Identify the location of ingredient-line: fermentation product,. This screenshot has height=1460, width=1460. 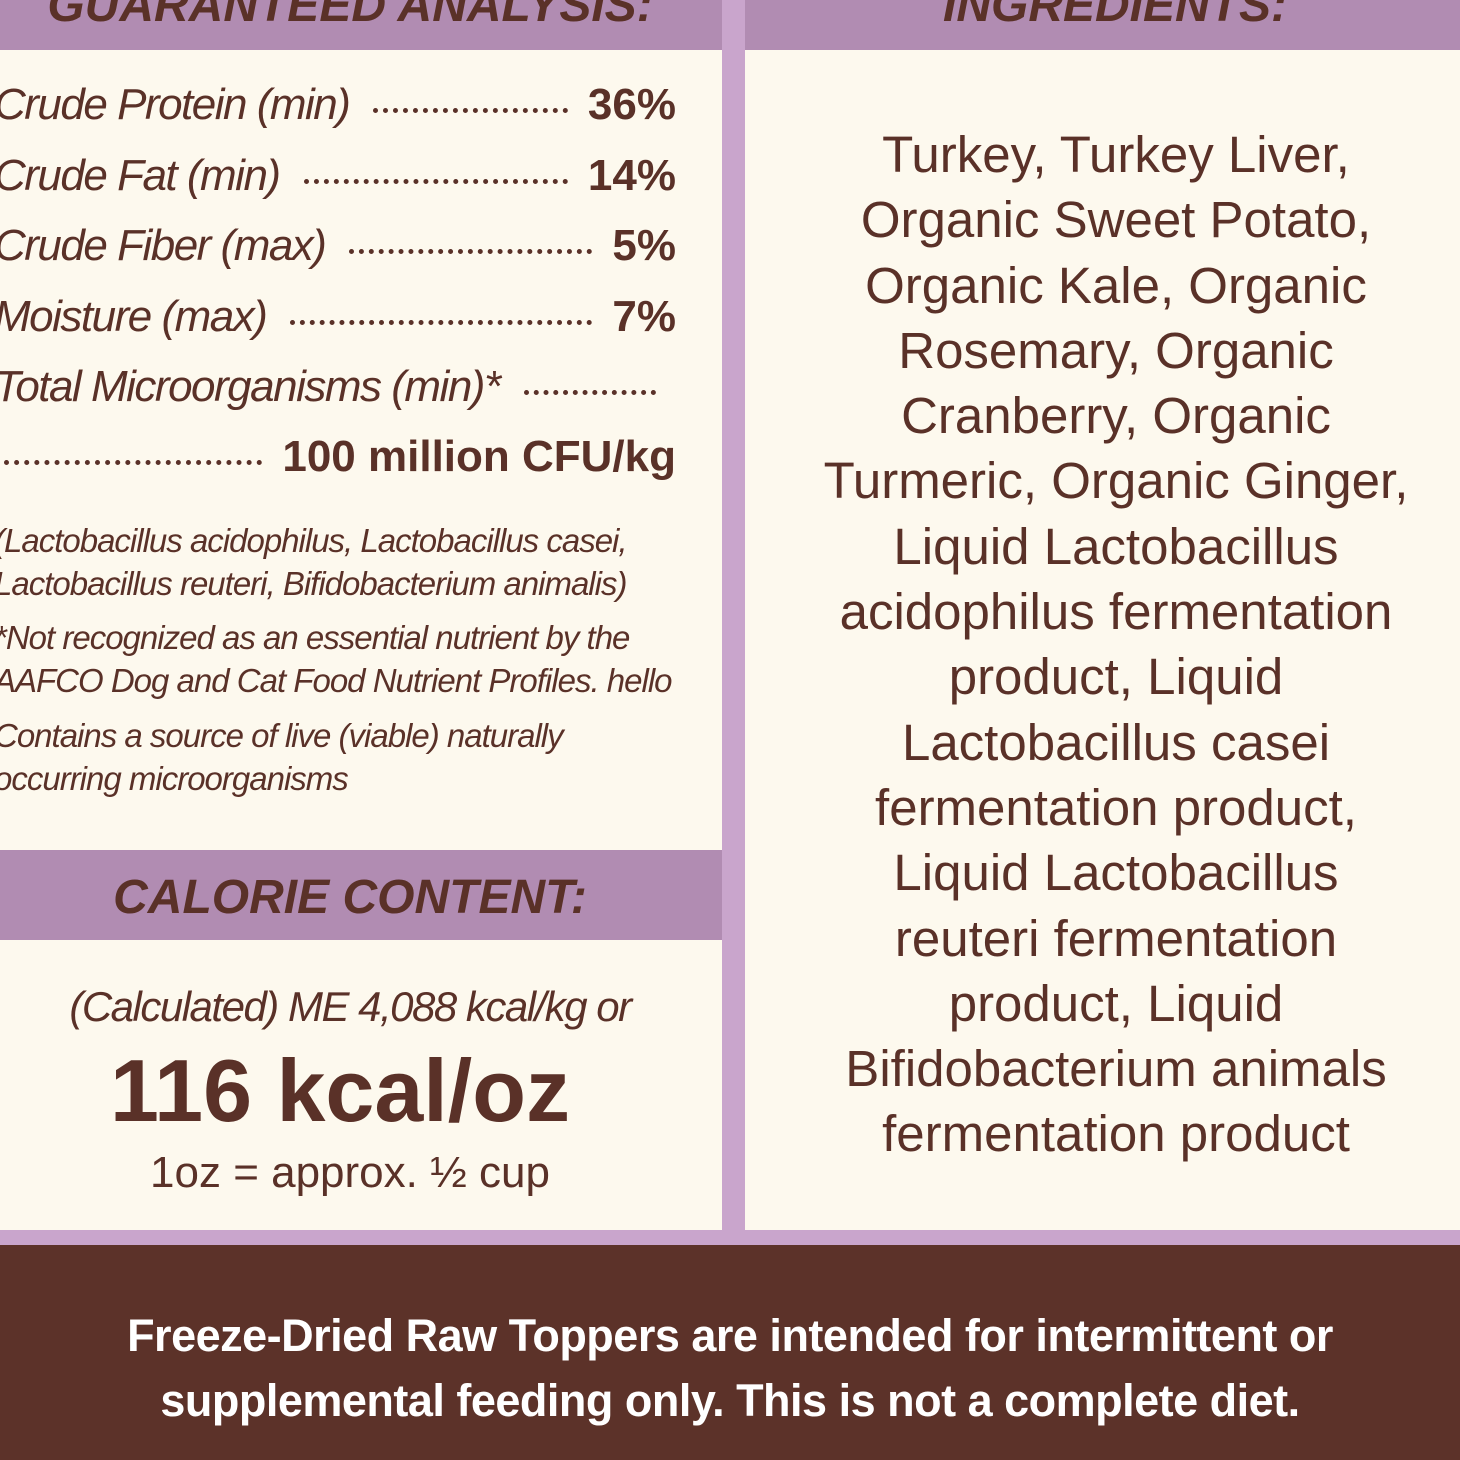
(1116, 807).